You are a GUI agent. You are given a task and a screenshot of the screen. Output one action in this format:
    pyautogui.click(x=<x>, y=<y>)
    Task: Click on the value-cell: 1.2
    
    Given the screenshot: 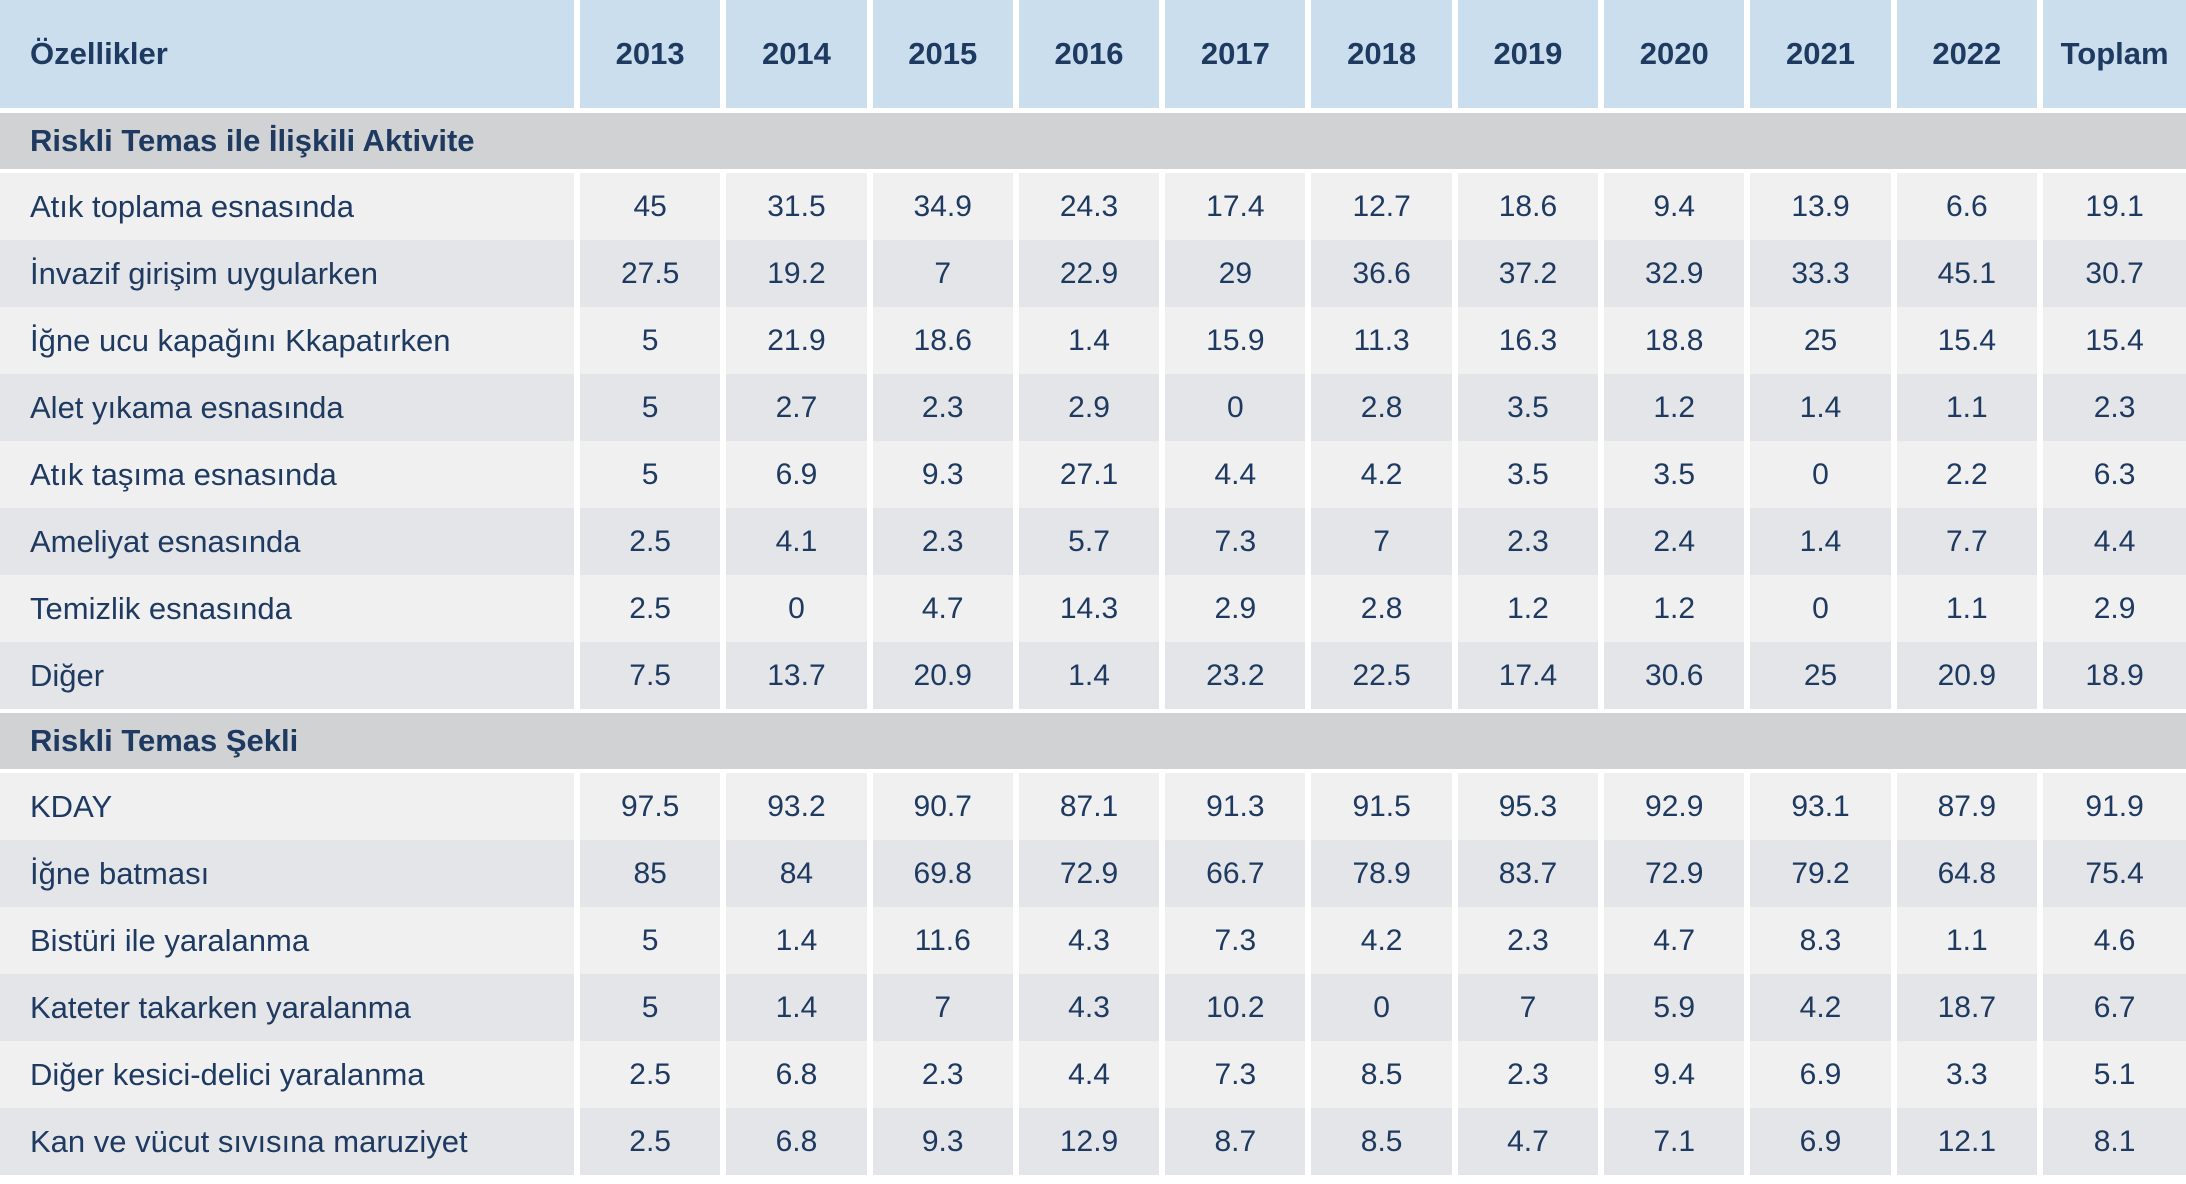 What is the action you would take?
    pyautogui.click(x=1673, y=407)
    